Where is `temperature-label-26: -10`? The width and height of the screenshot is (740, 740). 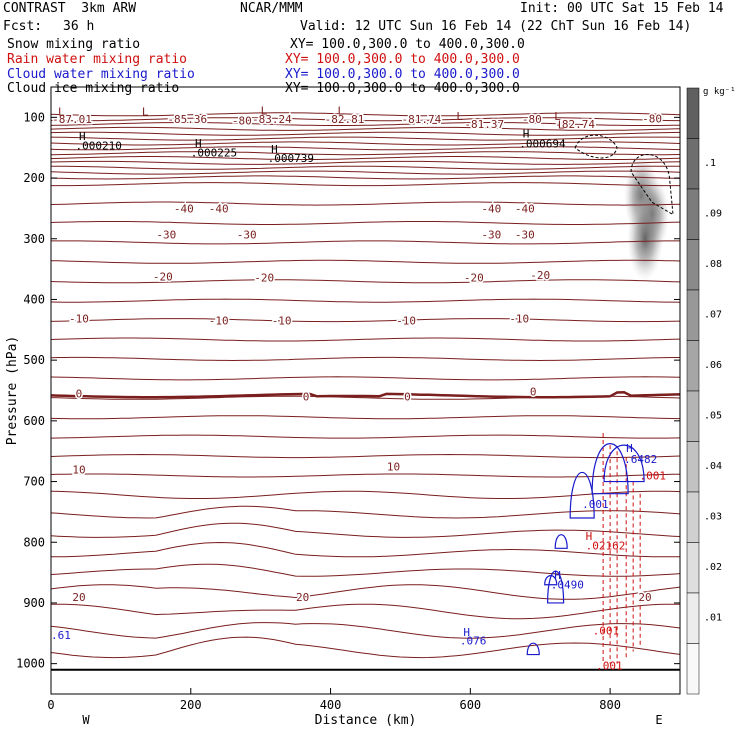
temperature-label-26: -10 is located at coordinates (519, 318).